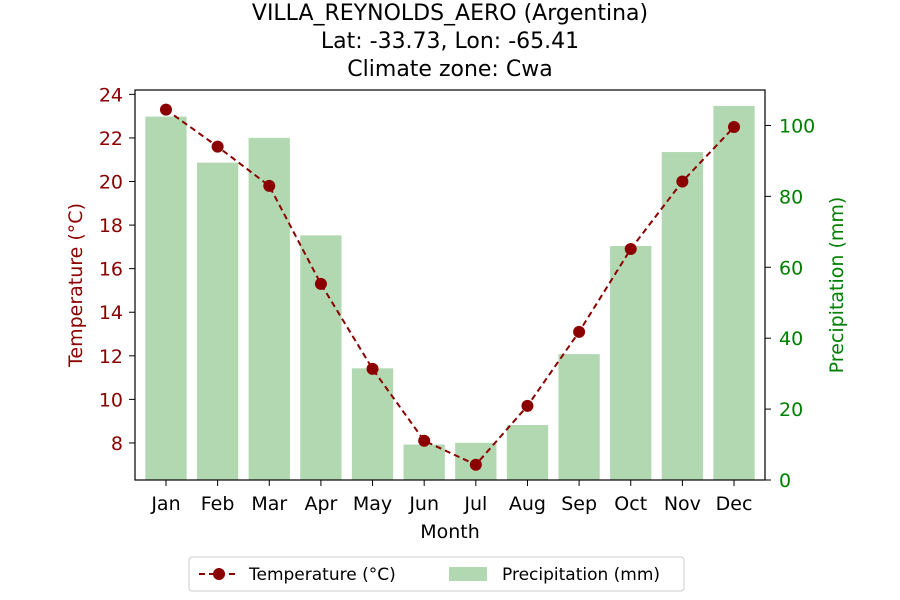 Image resolution: width=900 pixels, height=600 pixels. Describe the element at coordinates (424, 462) in the screenshot. I see `precip-bar-jun` at that location.